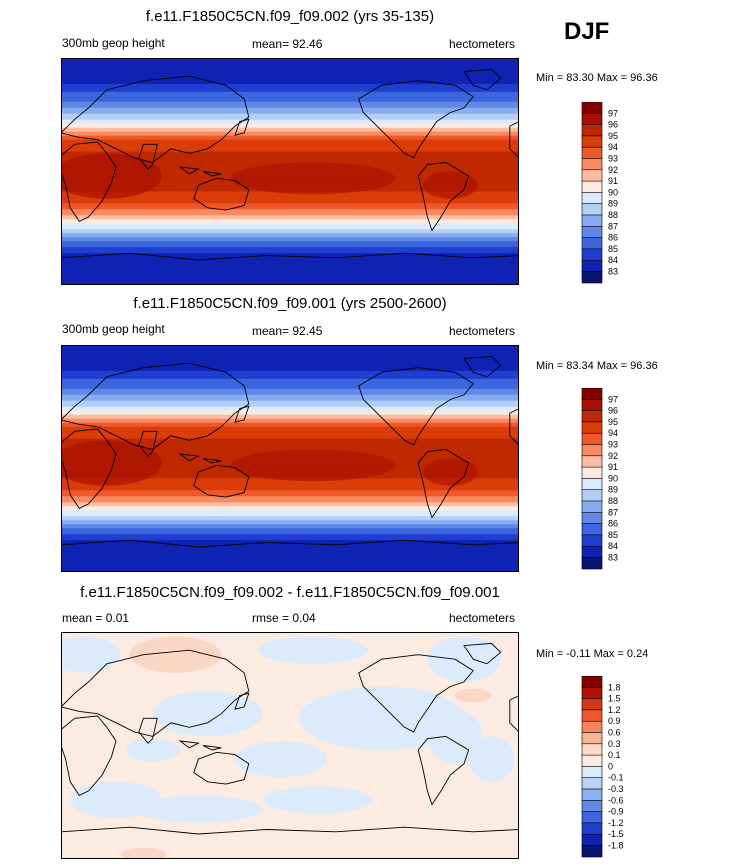  Describe the element at coordinates (610, 195) in the screenshot. I see `panel-1-colorbar: 97 96 95 94 93 92 91 90 89 88 87 86 85 84 83` at that location.